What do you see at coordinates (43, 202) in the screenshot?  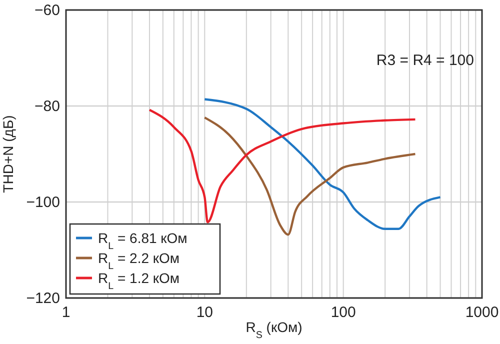 I see `y-tick-label: −100` at bounding box center [43, 202].